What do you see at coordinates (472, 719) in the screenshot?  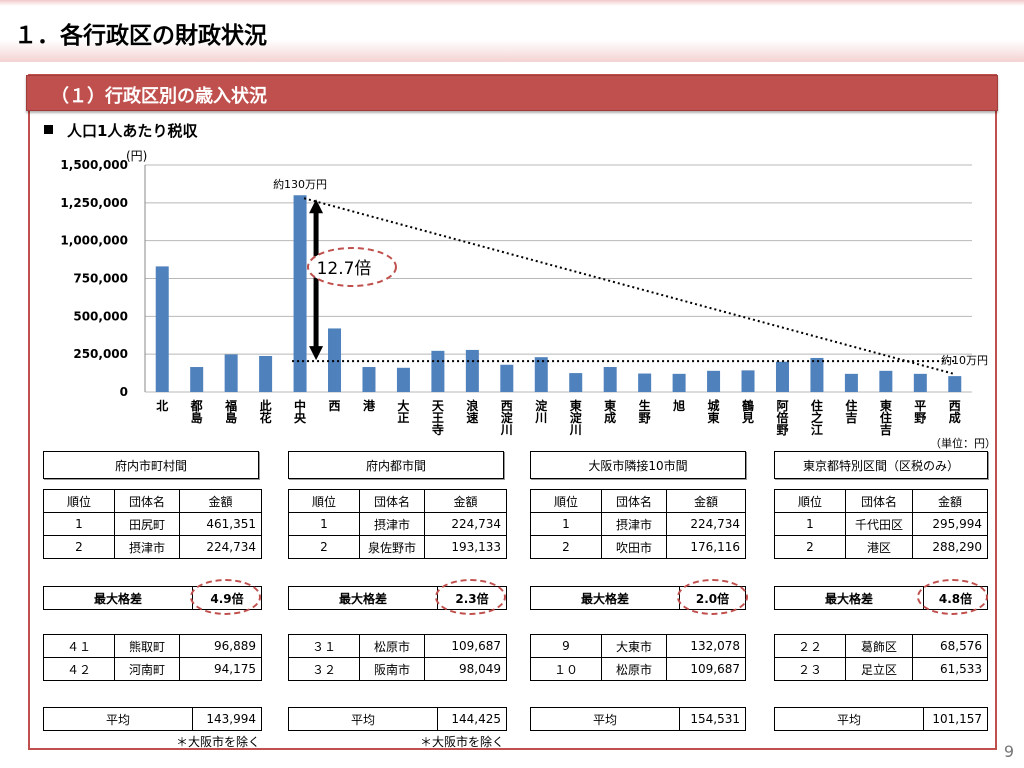 I see `average-value: 144,425` at bounding box center [472, 719].